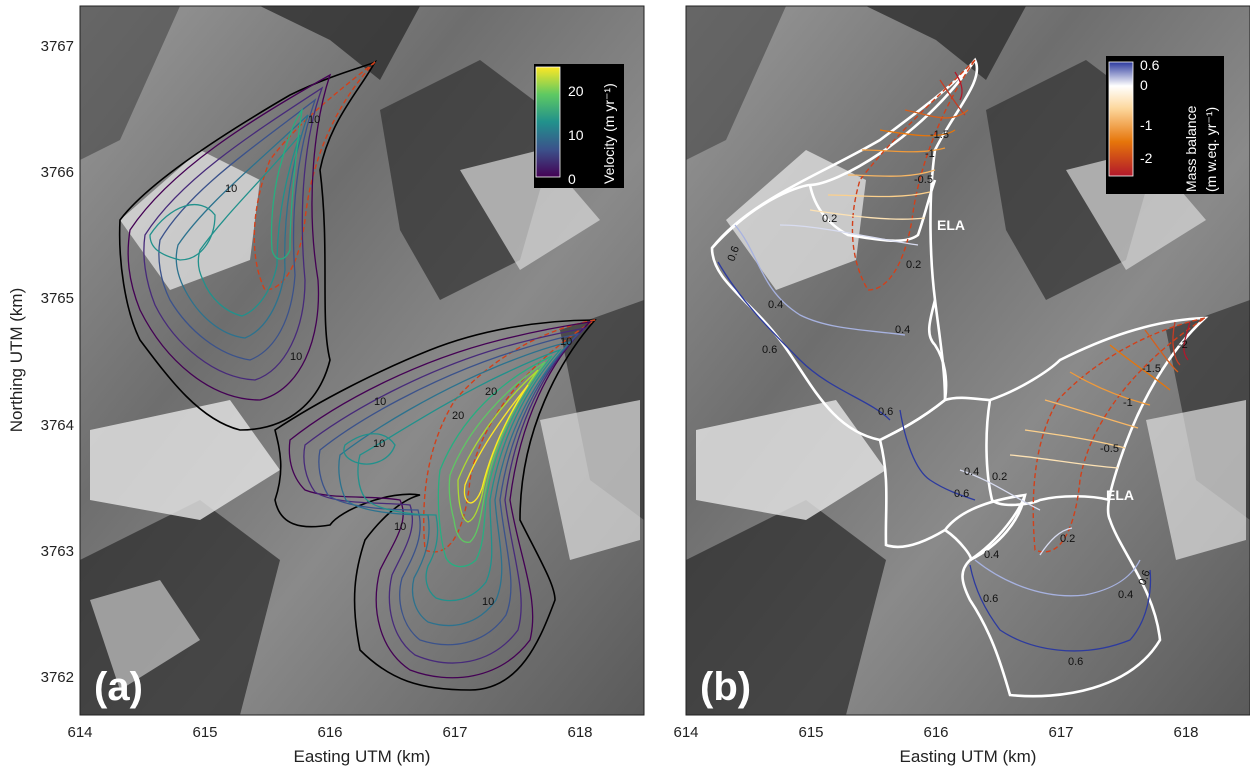 This screenshot has height=767, width=1250. Describe the element at coordinates (1183, 345) in the screenshot. I see `contour-label: -2` at that location.